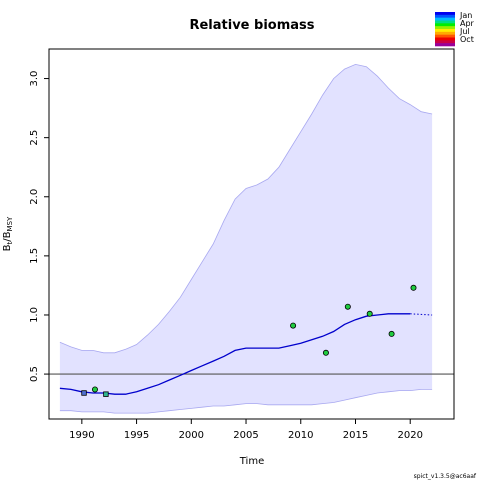 The width and height of the screenshot is (480, 484). Describe the element at coordinates (34, 374) in the screenshot. I see `y-tick-label: 0.5` at that location.